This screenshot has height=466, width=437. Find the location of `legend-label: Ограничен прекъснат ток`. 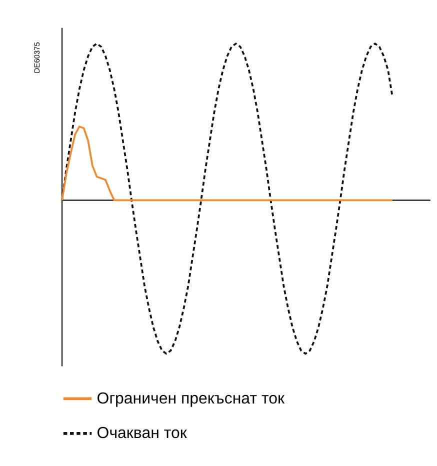

legend-label: Ограничен прекъснат ток is located at coordinates (191, 399).